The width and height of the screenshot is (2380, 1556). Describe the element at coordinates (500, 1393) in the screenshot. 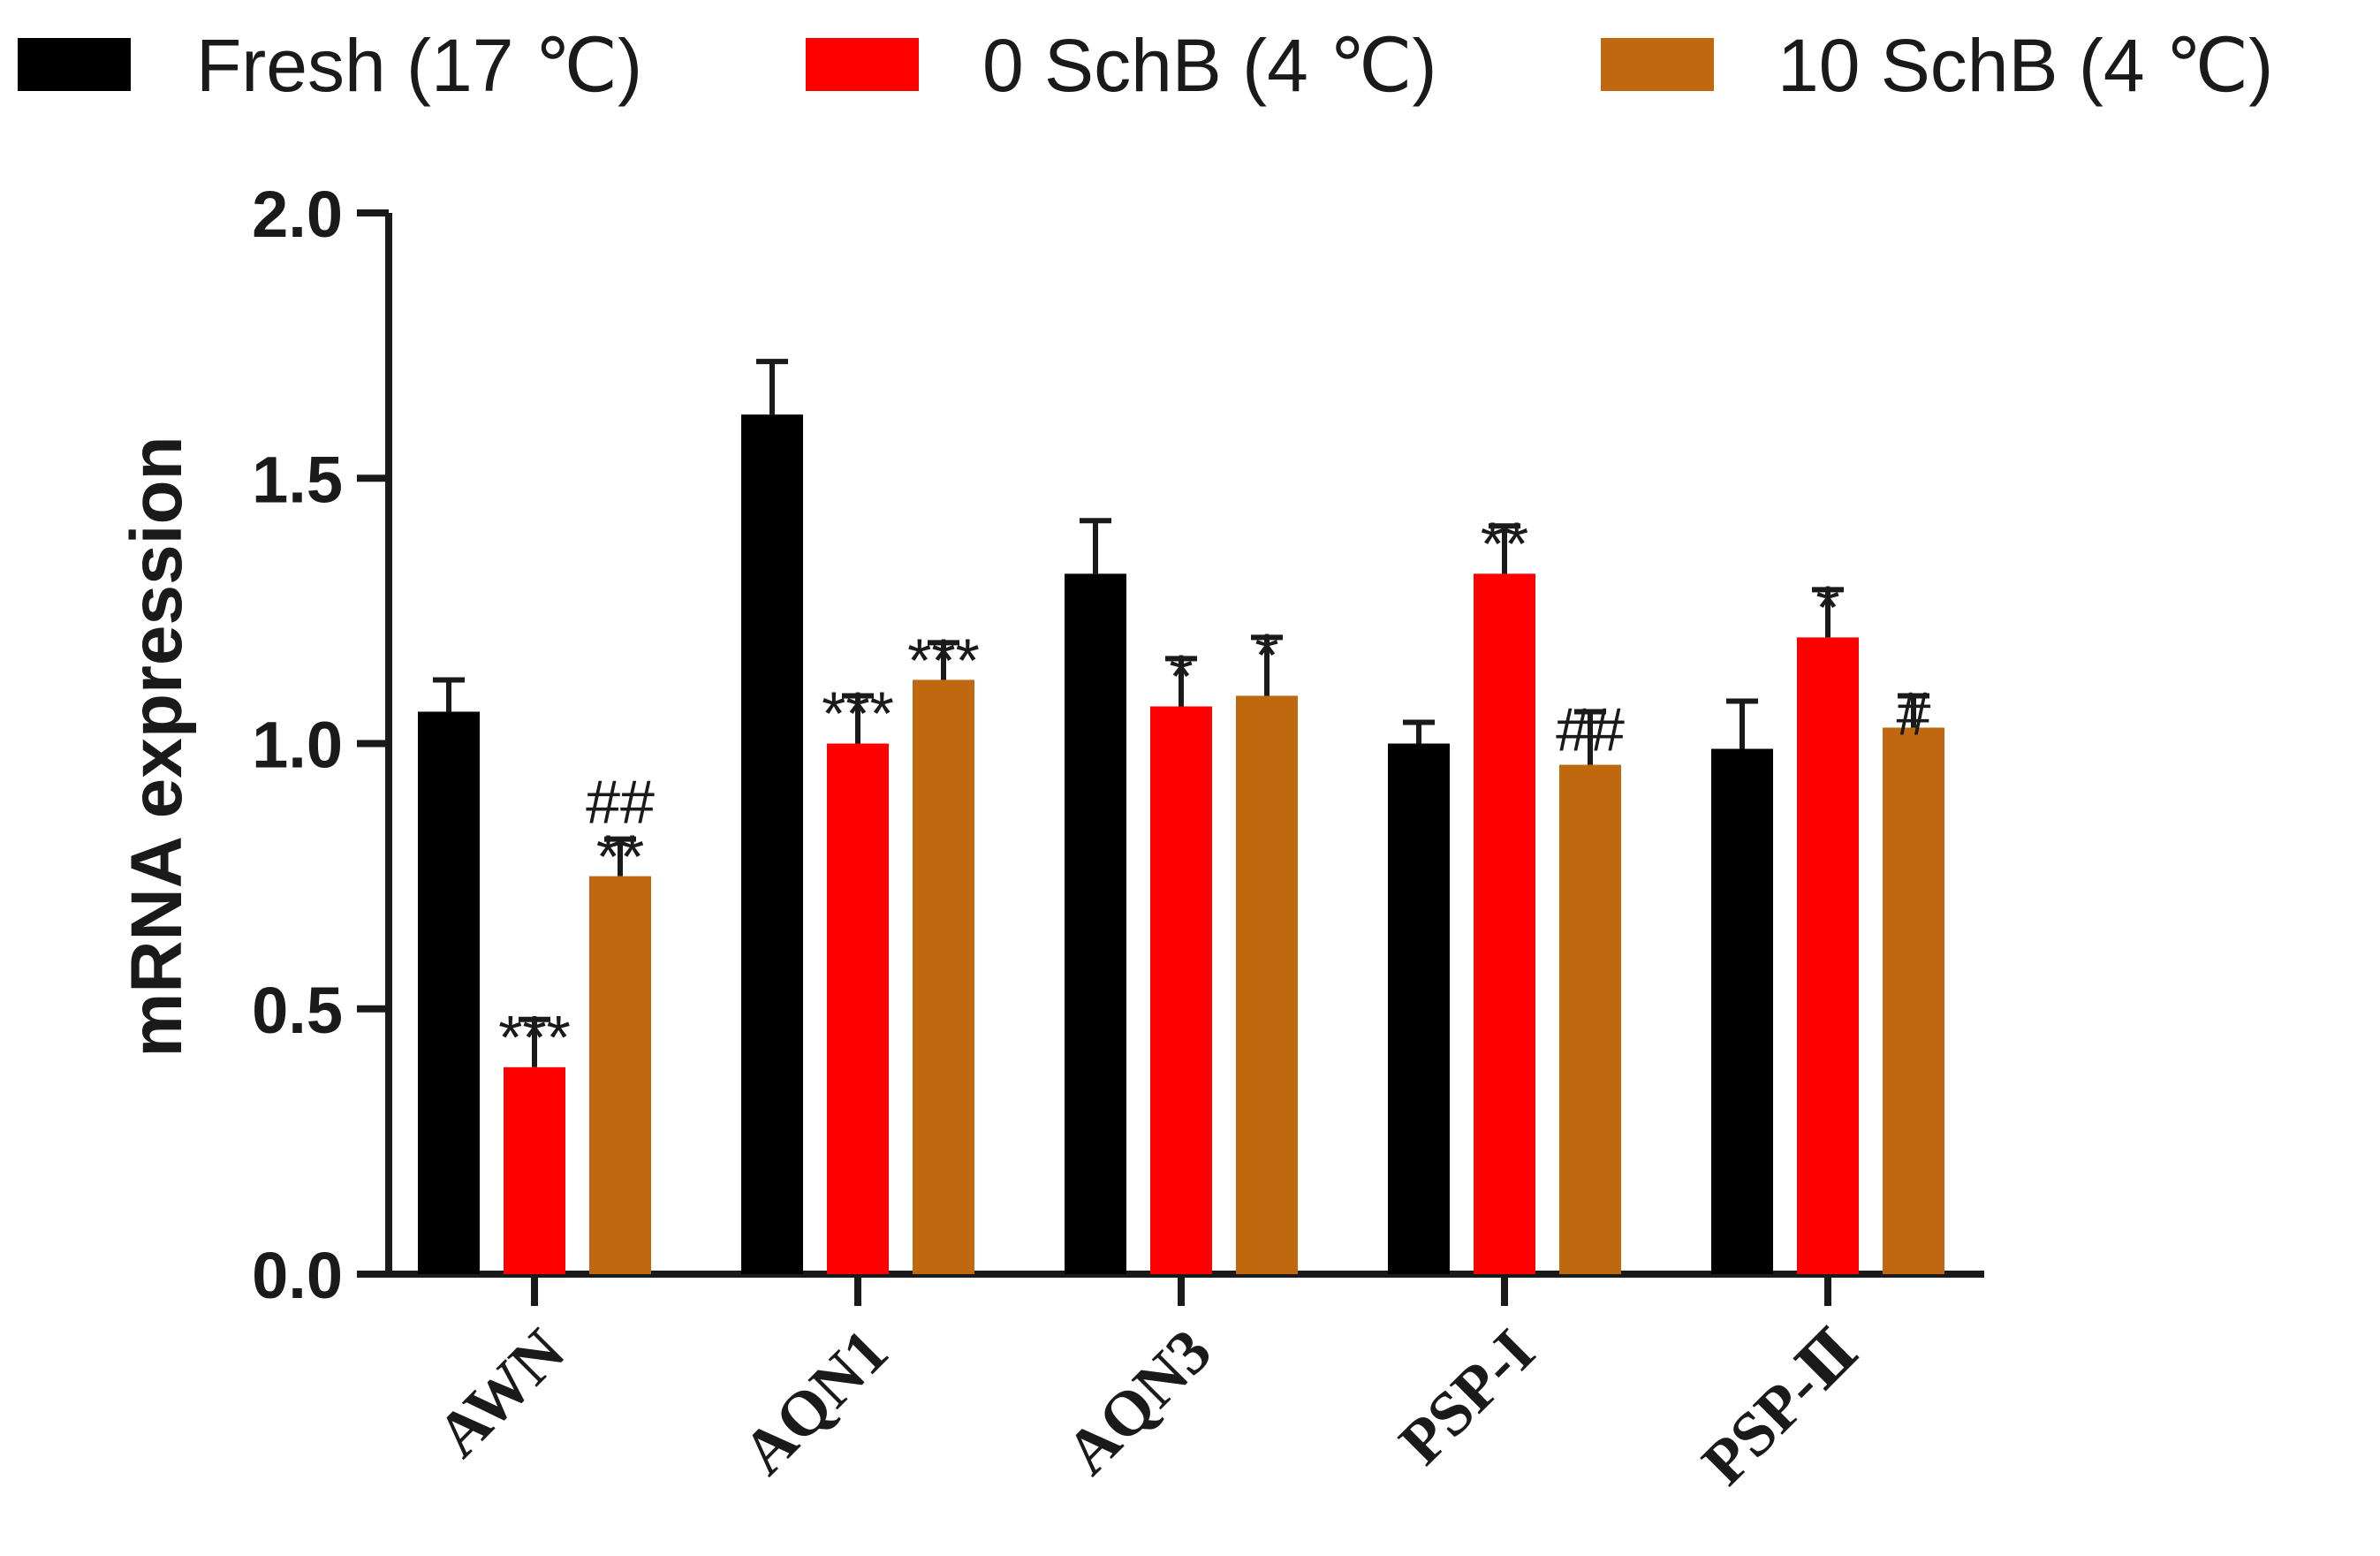

I see `x-category-label: AWN` at that location.